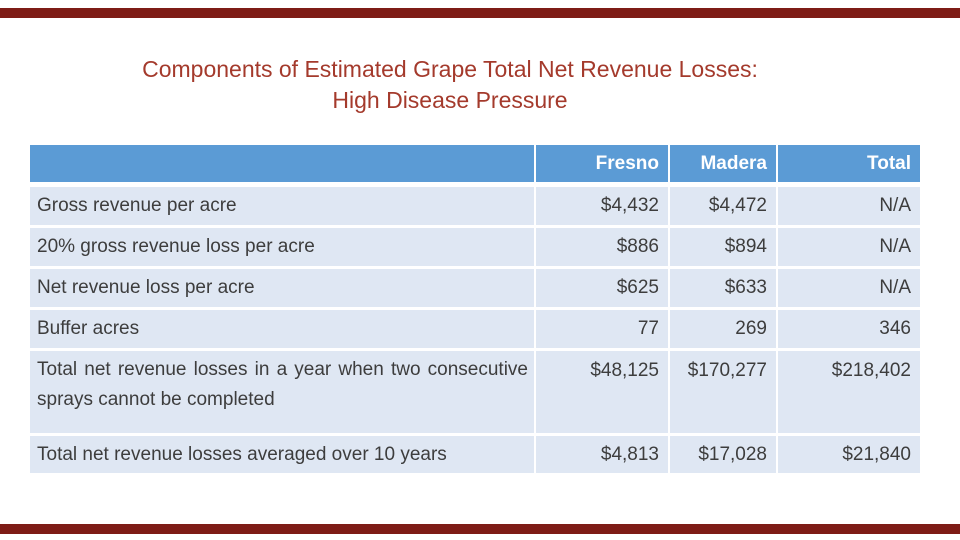 The height and width of the screenshot is (540, 960). I want to click on col-header-fresno: Fresno, so click(602, 163).